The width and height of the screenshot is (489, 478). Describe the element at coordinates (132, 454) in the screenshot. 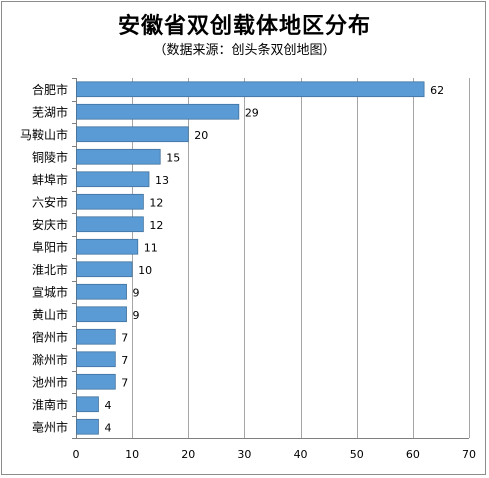

I see `x-tick-label: 10` at that location.